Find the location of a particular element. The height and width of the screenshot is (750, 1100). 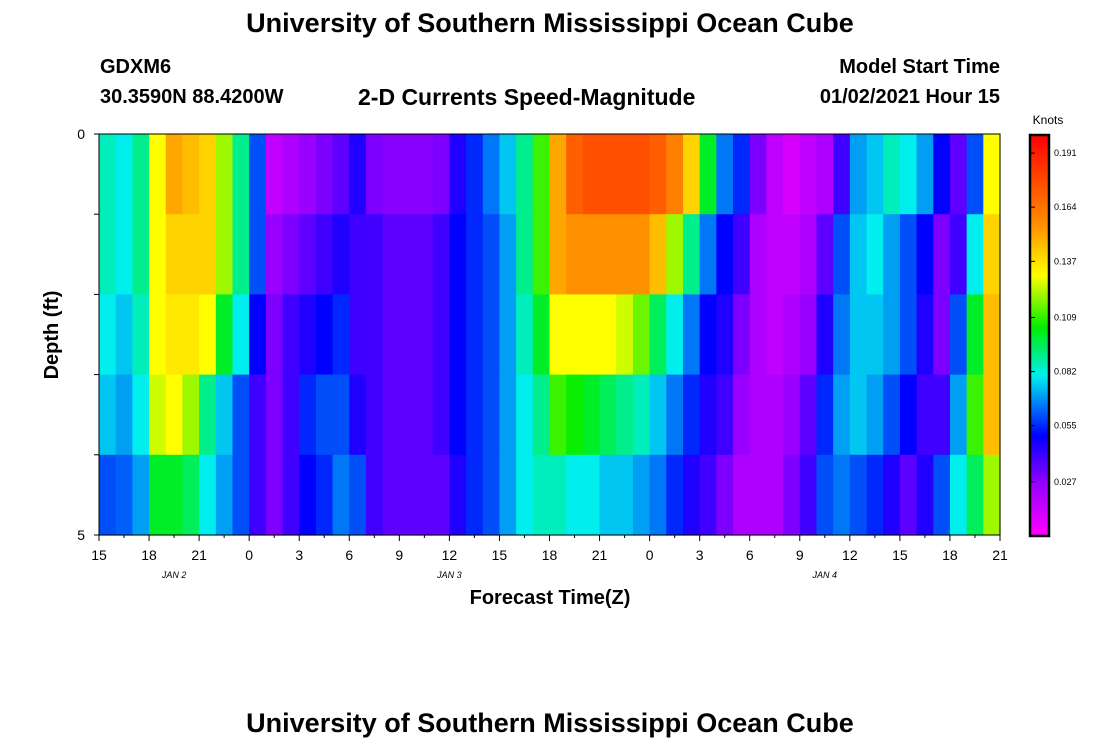

date-label: JAN 3 is located at coordinates (449, 575).